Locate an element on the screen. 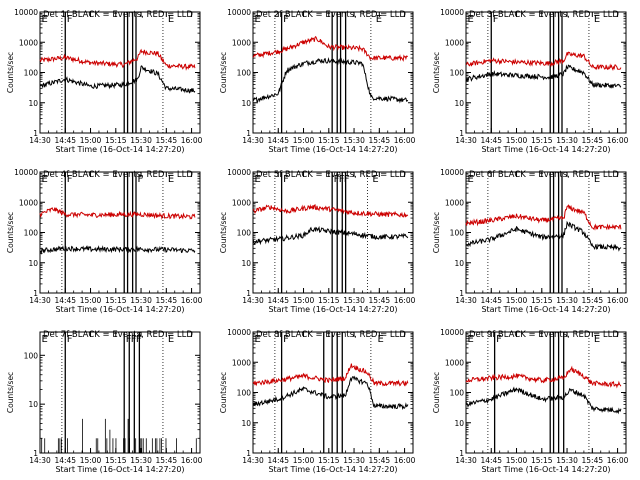 The image size is (640, 480). chart-title: Det 6f BLACK = Events, RED = LLD is located at coordinates (544, 175).